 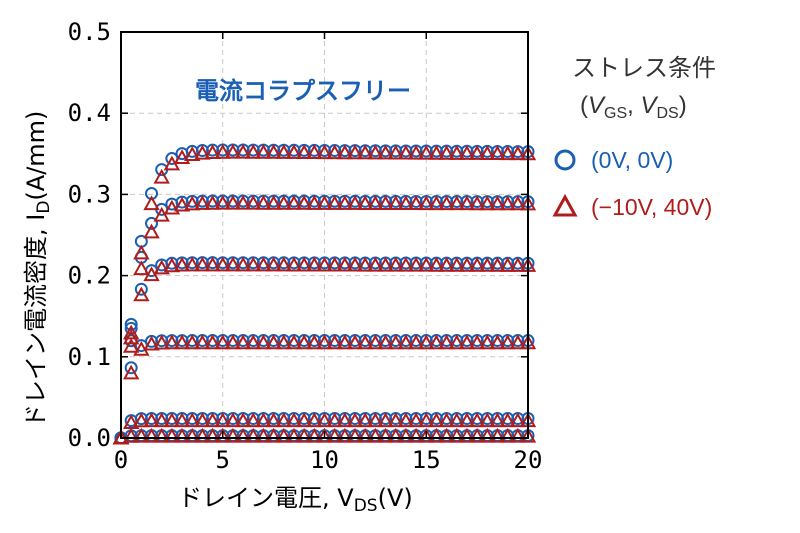 What do you see at coordinates (565, 160) in the screenshot?
I see `legend-circle-marker` at bounding box center [565, 160].